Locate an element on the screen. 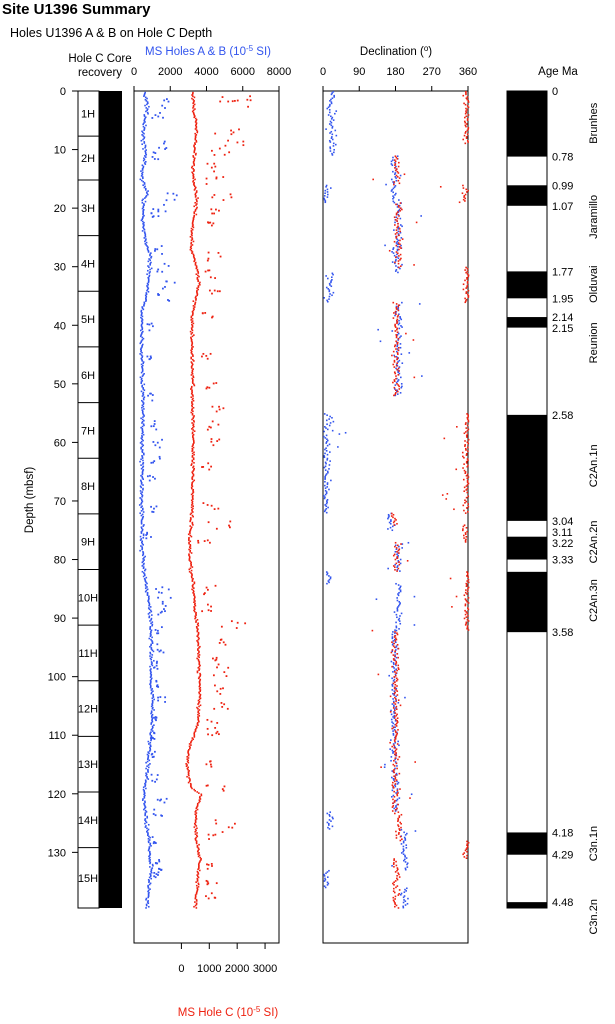  ms-top-tick-label: 8000 is located at coordinates (279, 72).